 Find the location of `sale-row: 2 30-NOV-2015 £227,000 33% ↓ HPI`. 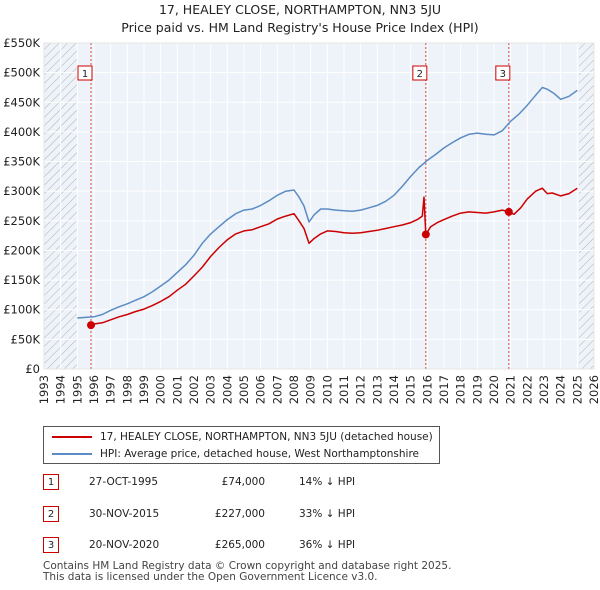

sale-row: 2 30-NOV-2015 £227,000 33% ↓ HPI is located at coordinates (313, 516).